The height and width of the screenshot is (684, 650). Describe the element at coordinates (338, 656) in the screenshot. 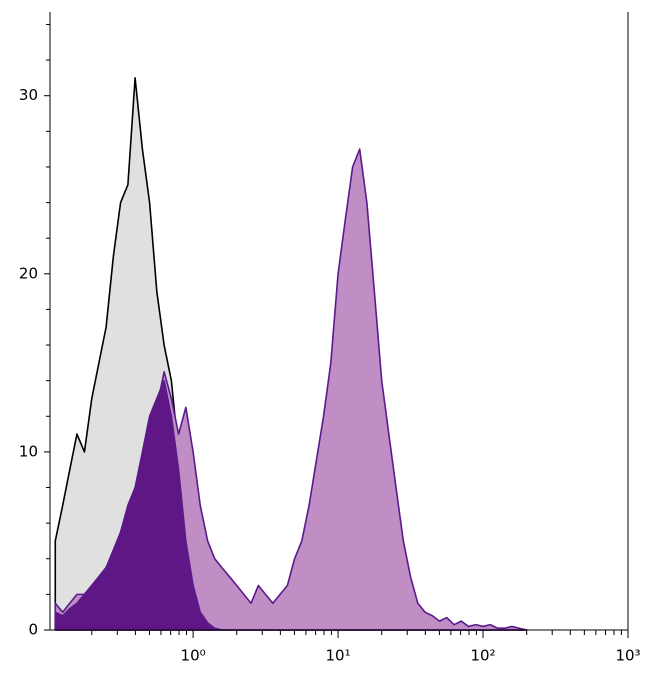

I see `x-tick-label: 10¹` at that location.